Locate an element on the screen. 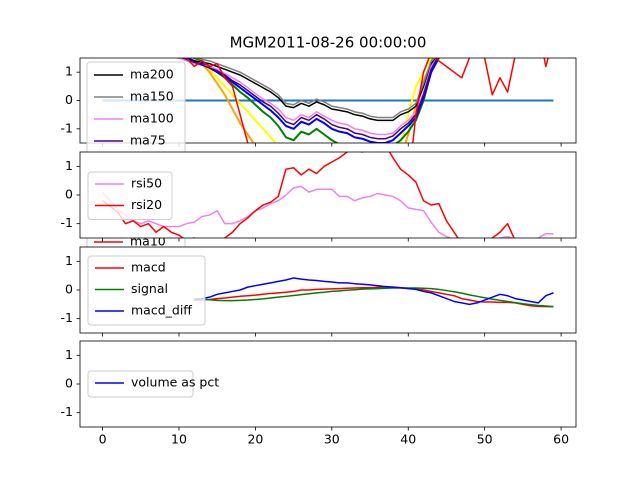  x-tick-label: 40 is located at coordinates (408, 439).